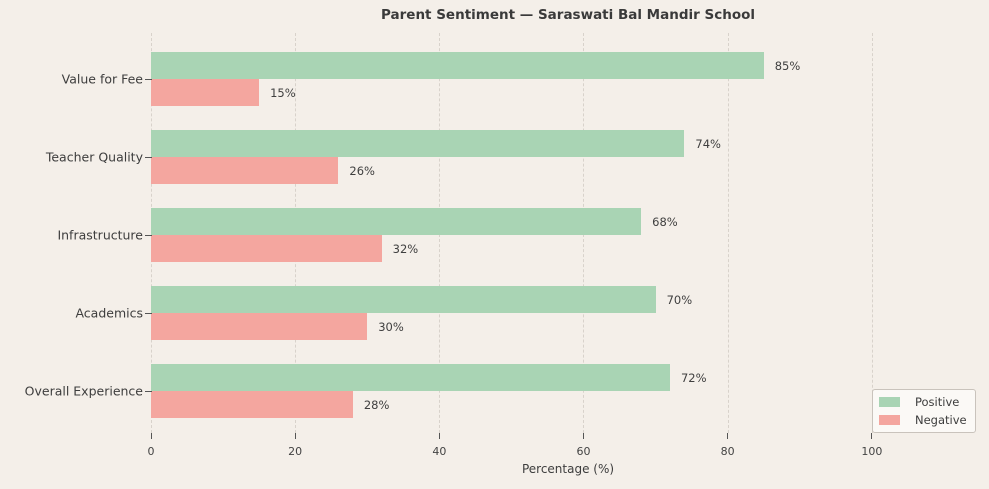 Image resolution: width=989 pixels, height=489 pixels. Describe the element at coordinates (405, 248) in the screenshot. I see `bar-value-label: 32%` at that location.